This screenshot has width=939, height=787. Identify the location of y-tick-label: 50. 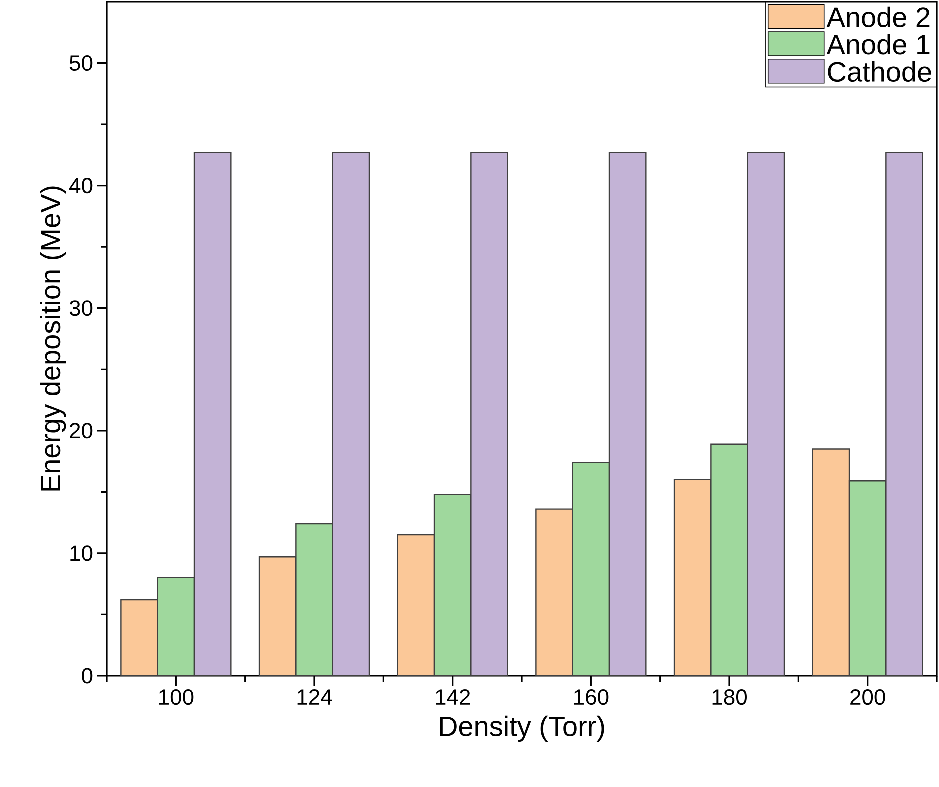
(81, 63).